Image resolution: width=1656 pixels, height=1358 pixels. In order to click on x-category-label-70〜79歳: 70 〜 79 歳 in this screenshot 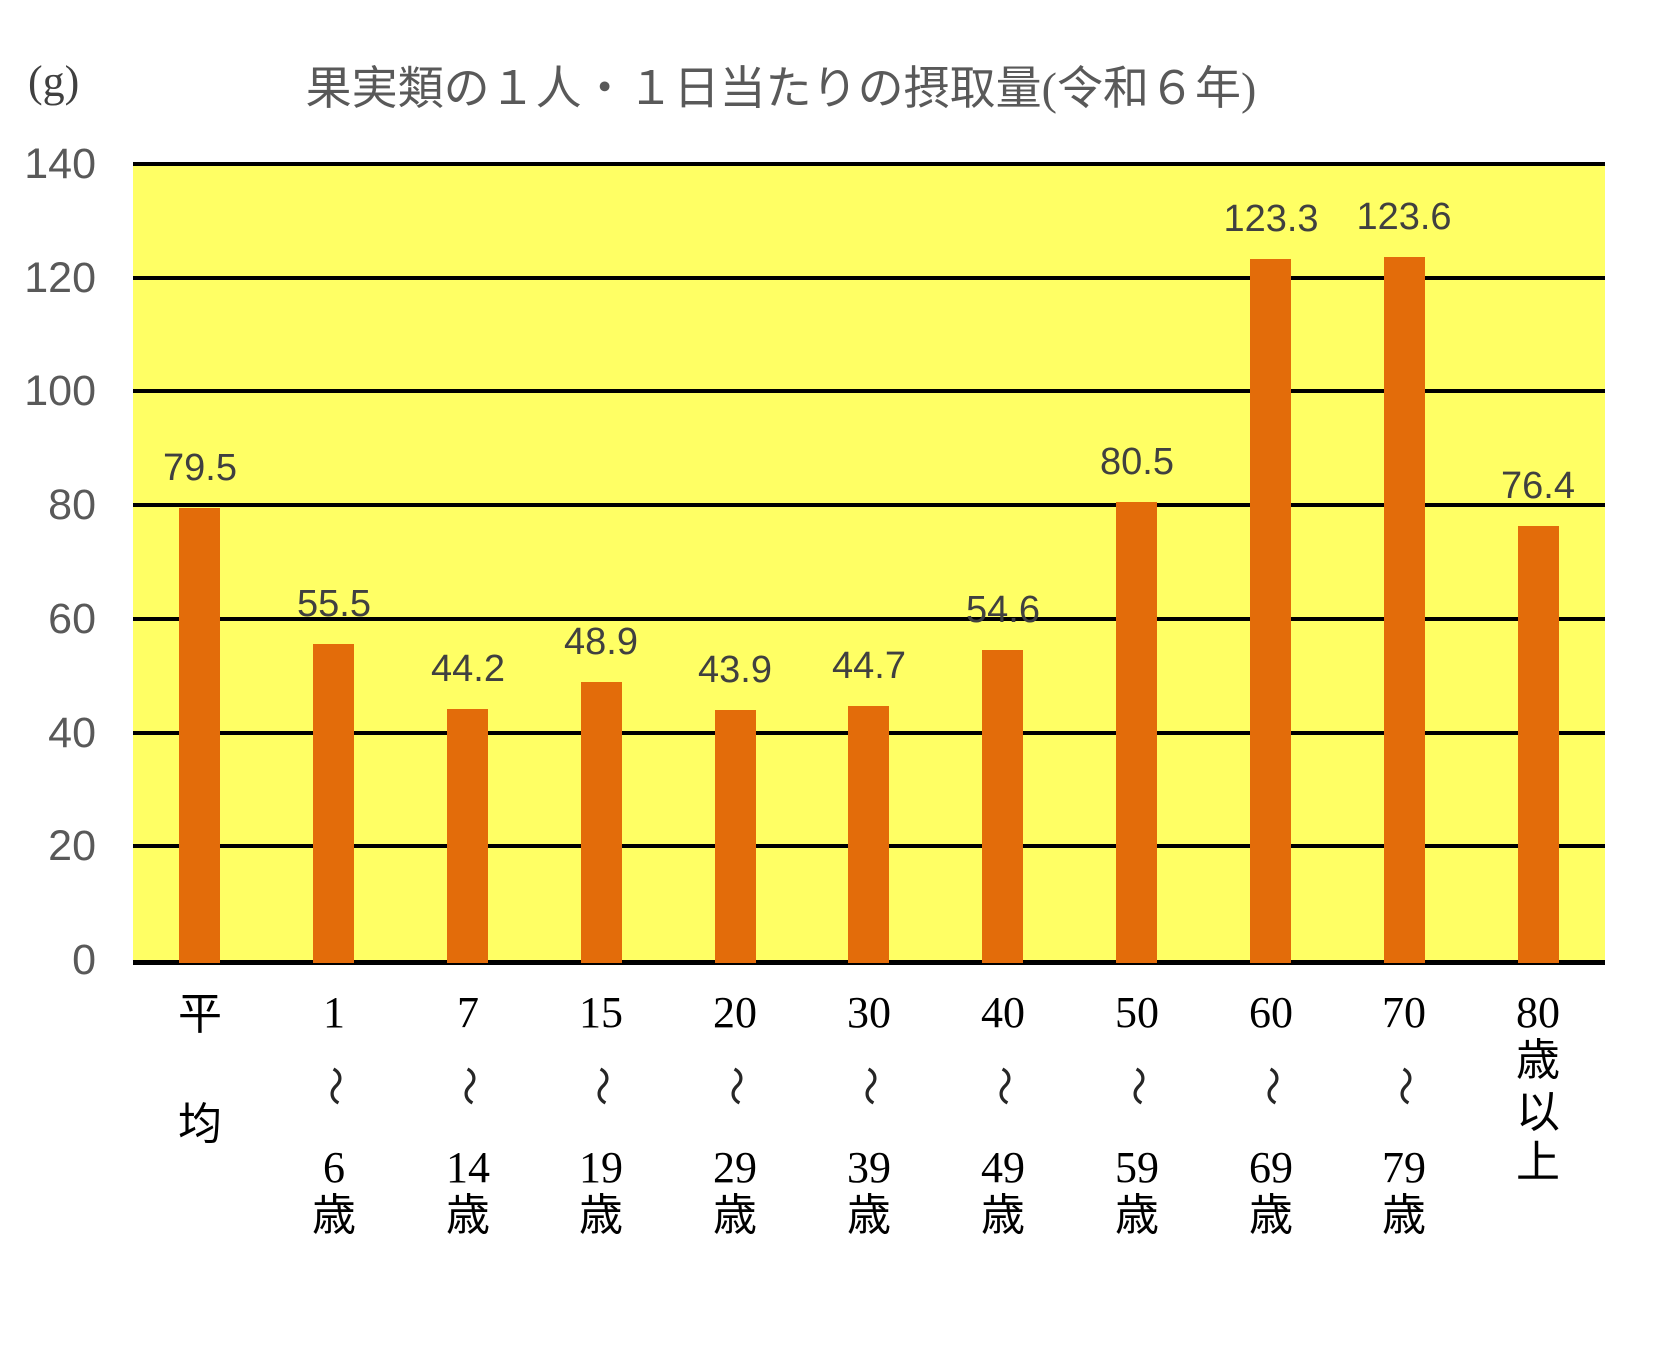, I will do `click(1404, 1120)`.